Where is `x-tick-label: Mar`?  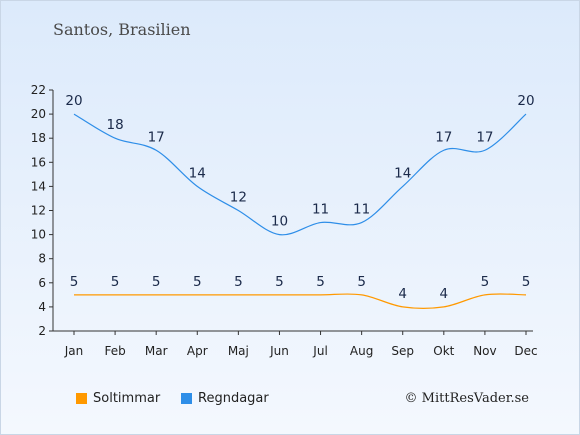
x-tick-label: Mar is located at coordinates (156, 351).